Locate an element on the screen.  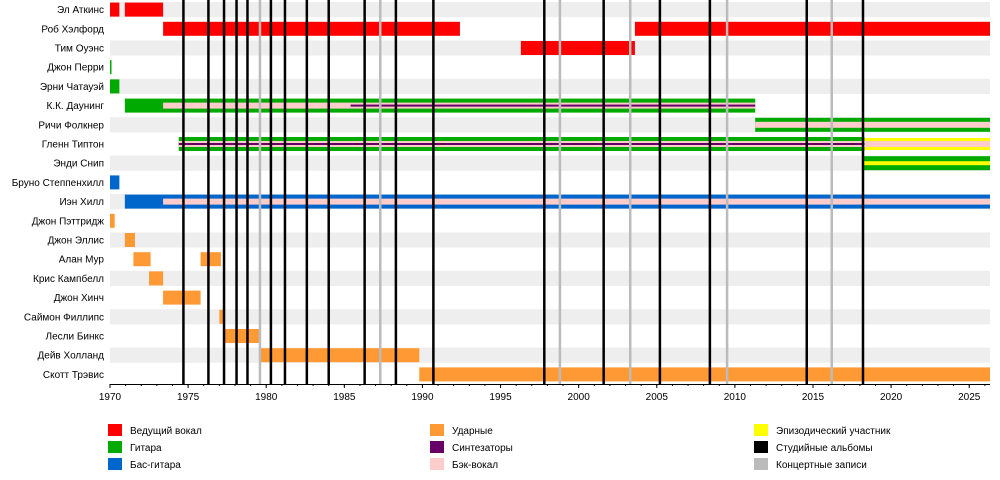
legend-swatch-vocal is located at coordinates (115, 430).